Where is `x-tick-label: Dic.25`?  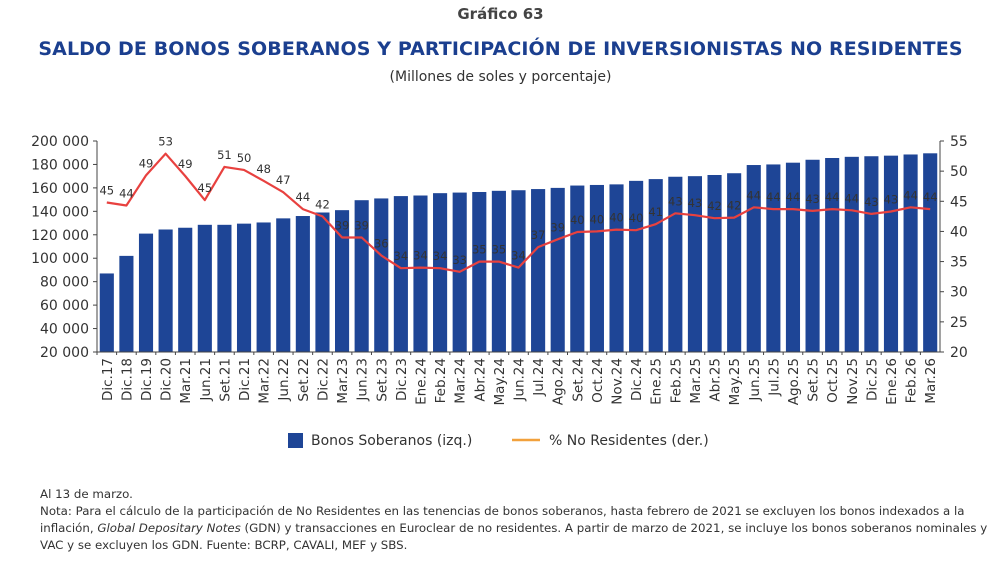 x-tick-label: Dic.25 is located at coordinates (872, 379).